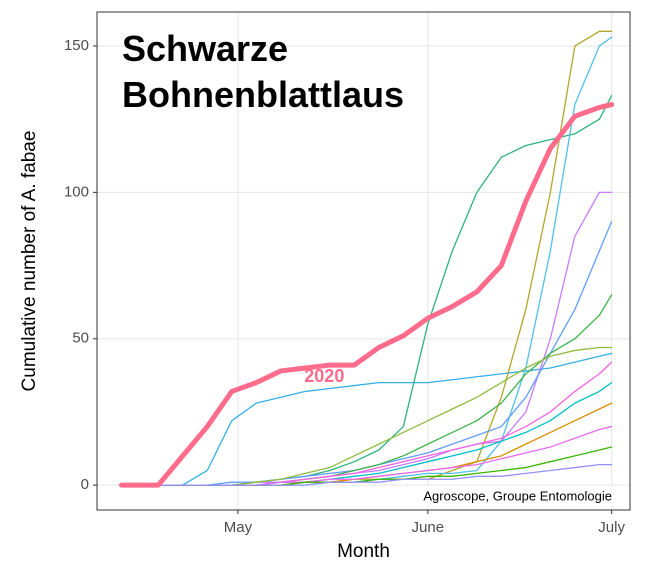  Describe the element at coordinates (363, 551) in the screenshot. I see `x-axis-label: Month` at that location.